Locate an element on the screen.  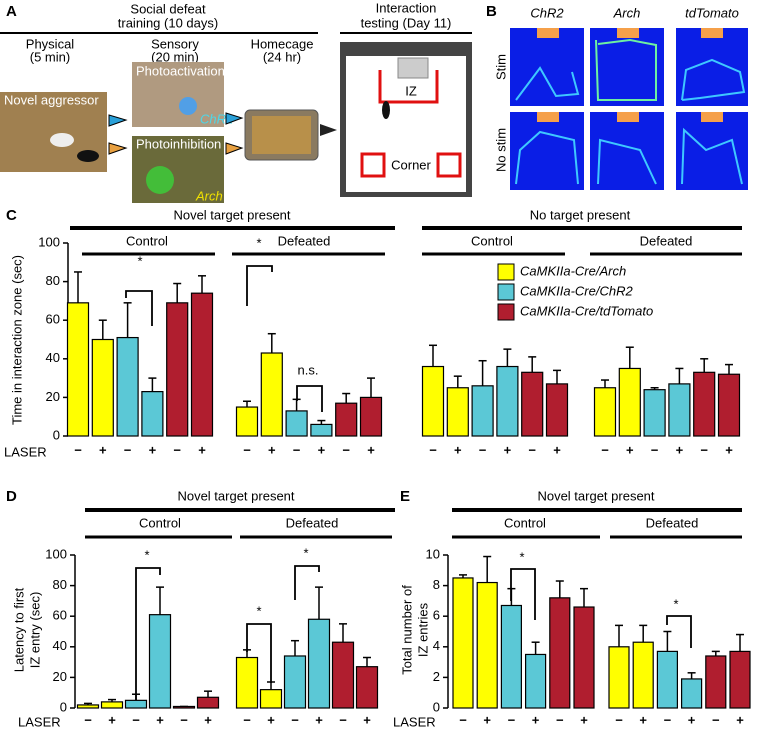
y-tick-label: 20 is located at coordinates (53, 396).